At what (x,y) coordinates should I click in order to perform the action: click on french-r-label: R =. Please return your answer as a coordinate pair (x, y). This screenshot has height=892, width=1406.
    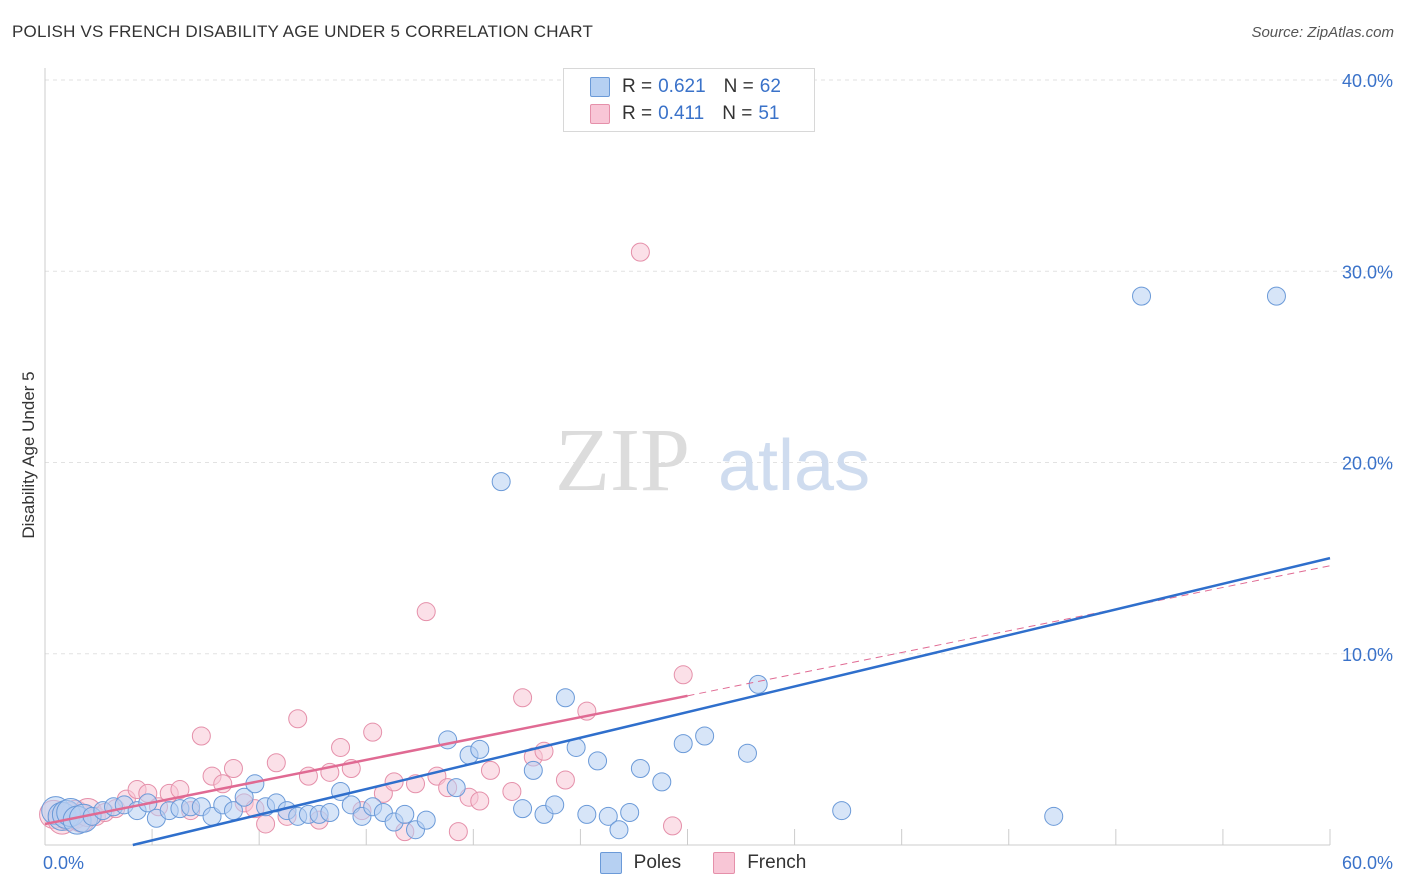
    Looking at the image, I should click on (637, 113).